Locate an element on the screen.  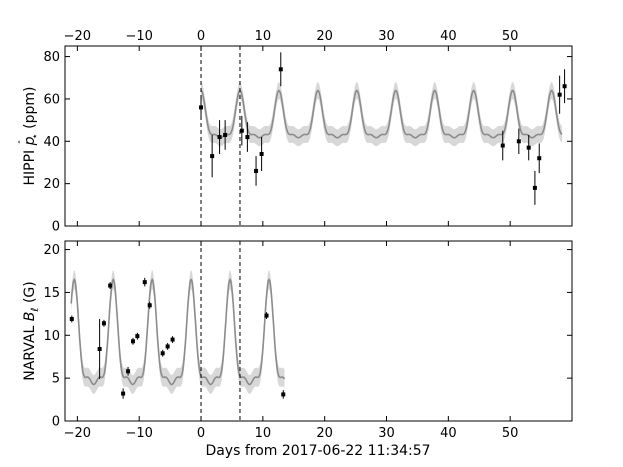
x-tick-label-top: −10 is located at coordinates (138, 36).